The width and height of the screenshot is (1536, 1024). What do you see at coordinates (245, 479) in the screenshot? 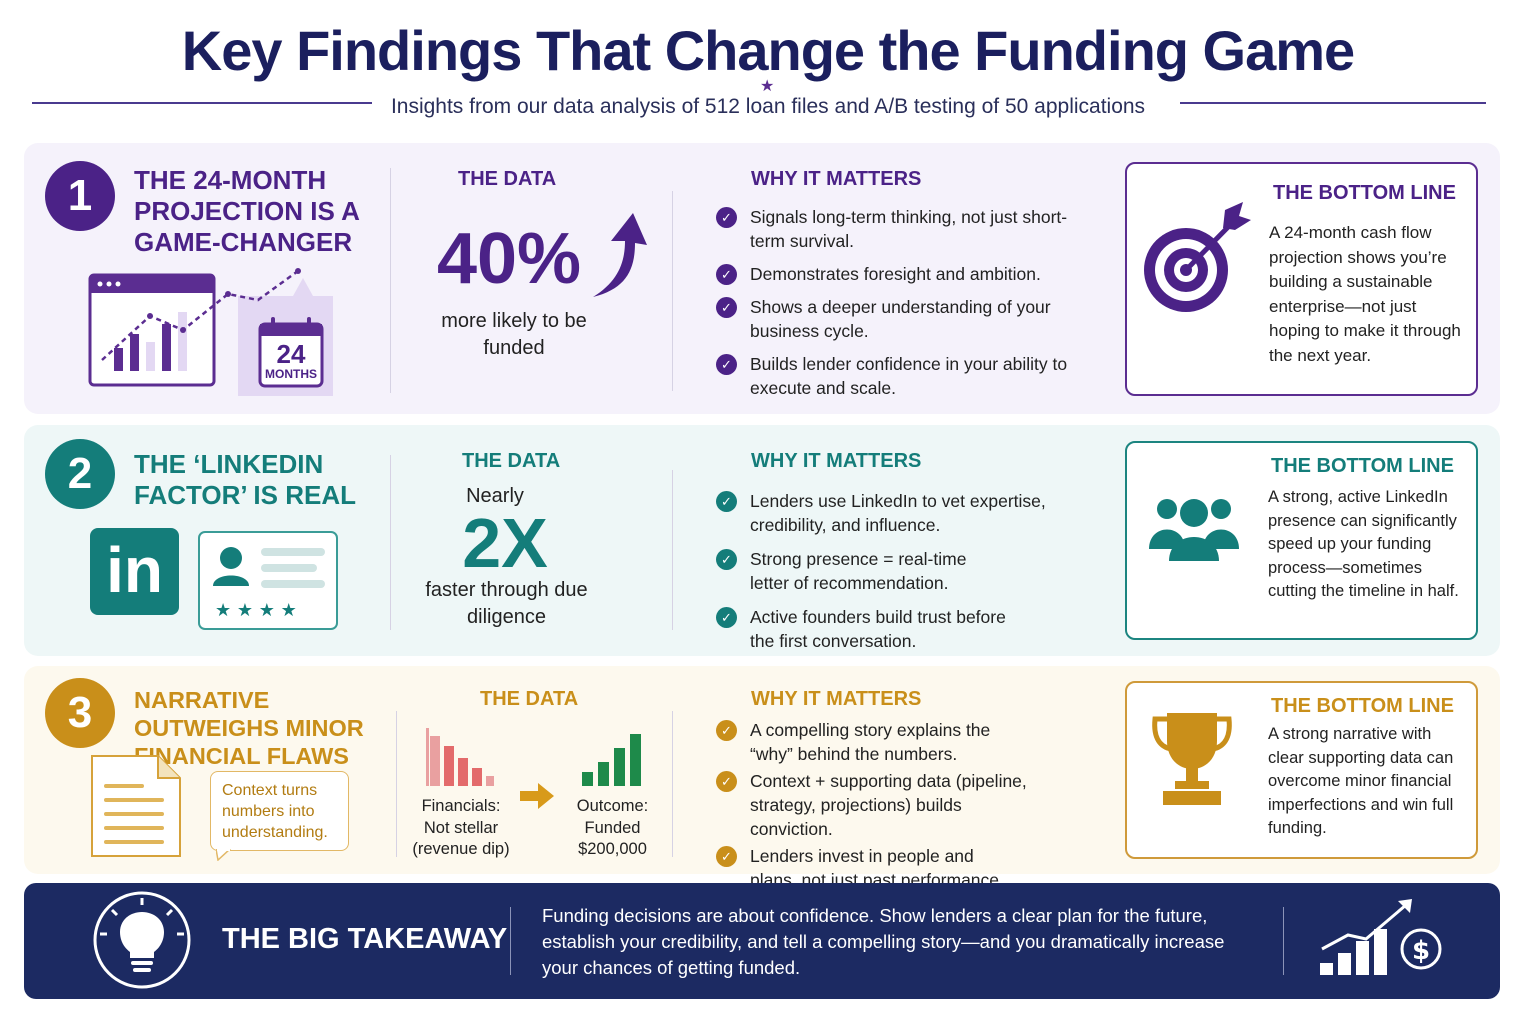
I see `finding-title: The ‘LinkedIn Factor’ Is Real` at bounding box center [245, 479].